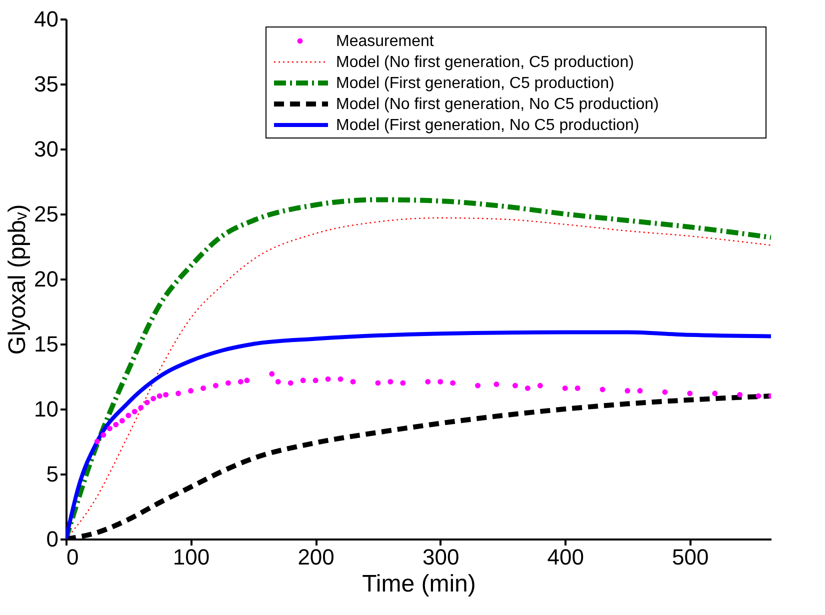  I want to click on y-tick-label: 10, so click(46, 409).